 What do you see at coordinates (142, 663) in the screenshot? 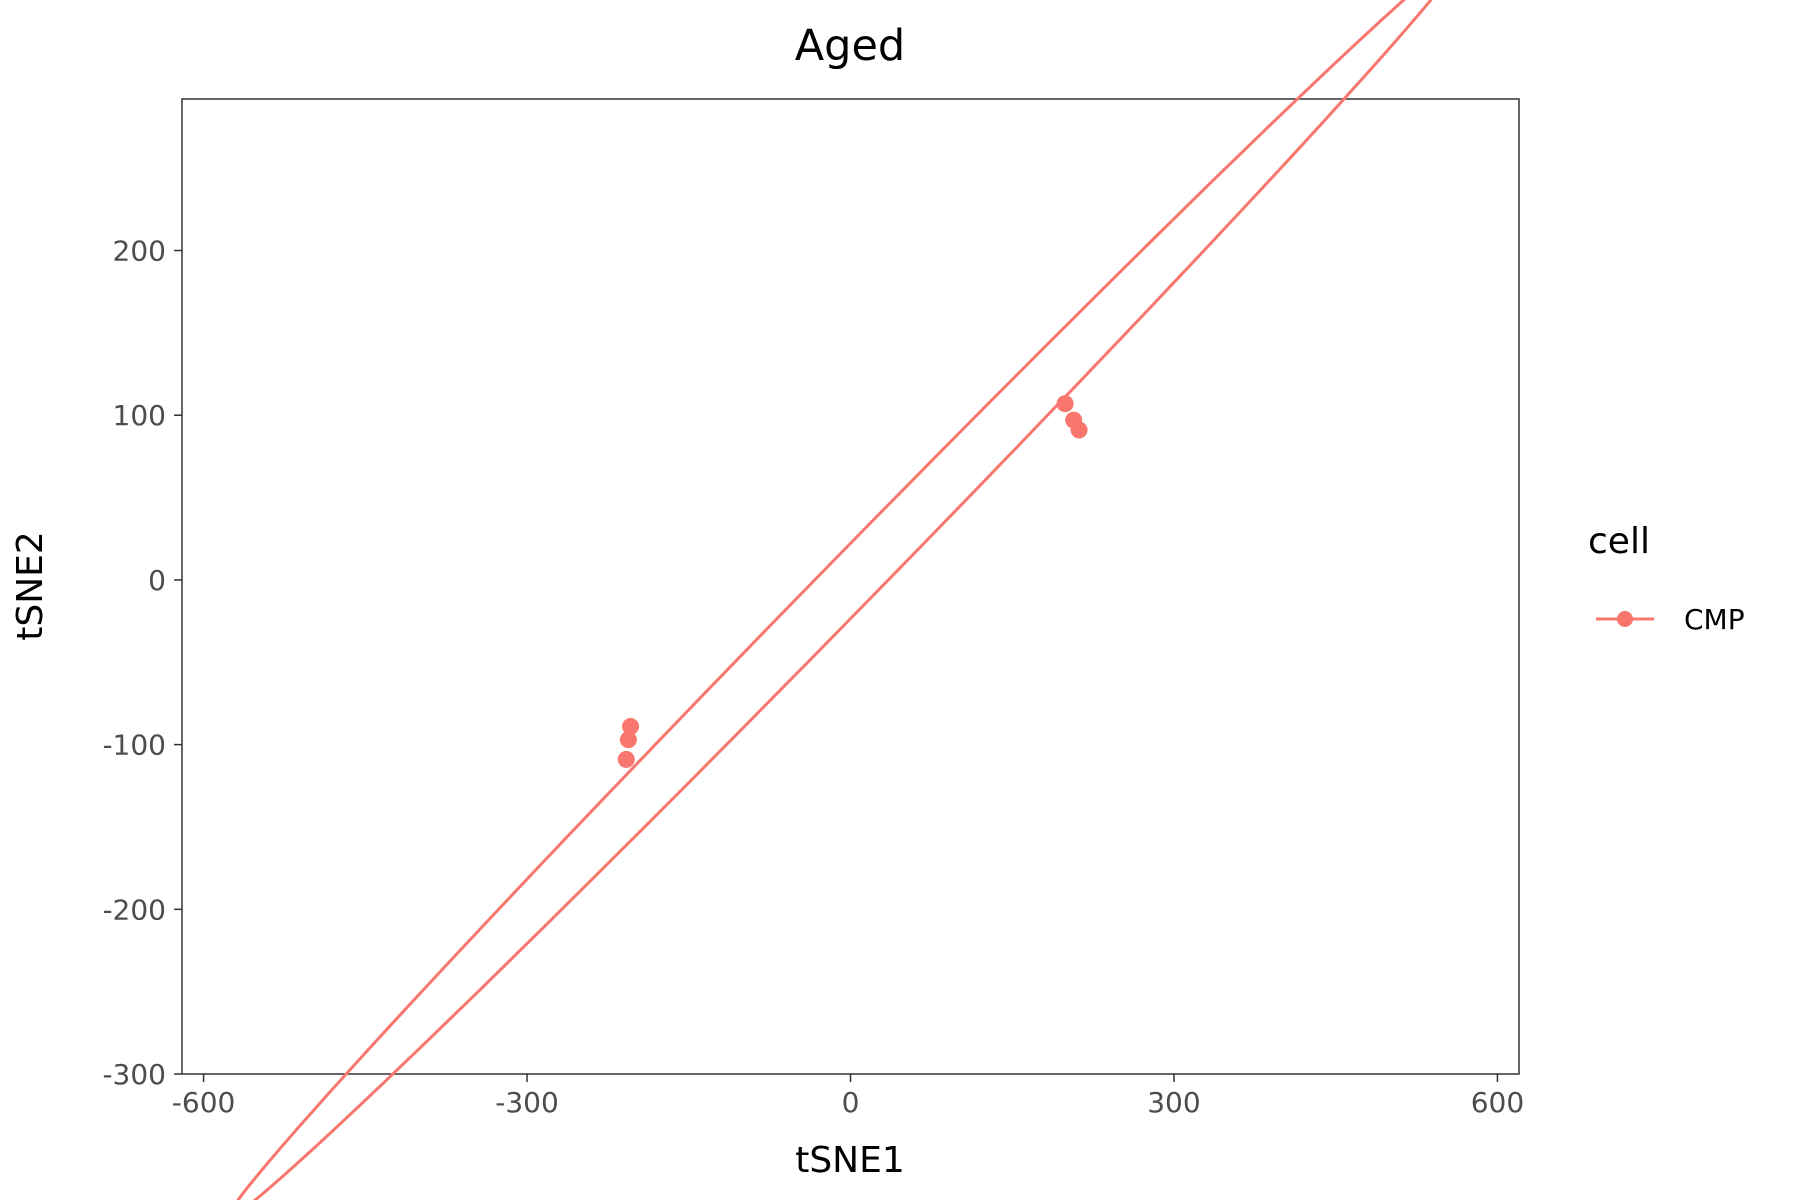
I see `y-axis: -300 -200 -100 0 100 200` at bounding box center [142, 663].